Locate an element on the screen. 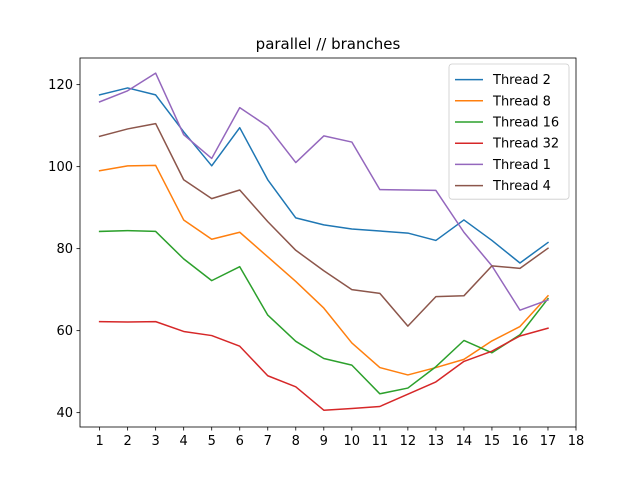  x-tick-label: 10 is located at coordinates (352, 441).